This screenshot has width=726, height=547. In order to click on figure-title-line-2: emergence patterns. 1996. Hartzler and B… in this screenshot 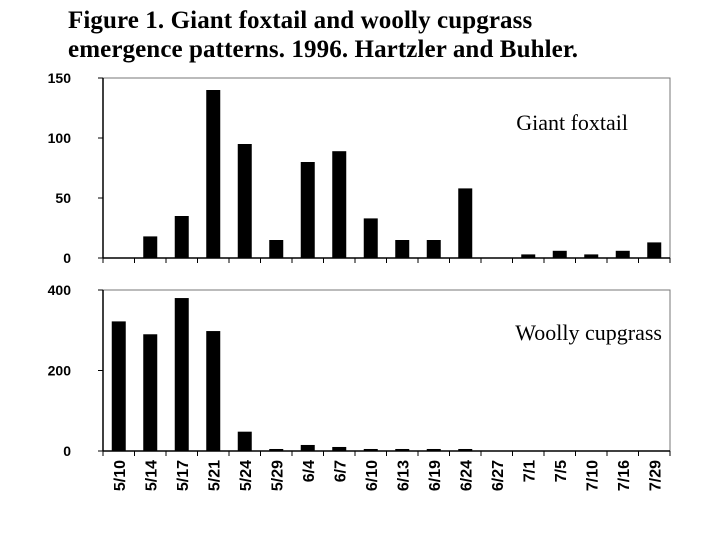, I will do `click(323, 49)`.